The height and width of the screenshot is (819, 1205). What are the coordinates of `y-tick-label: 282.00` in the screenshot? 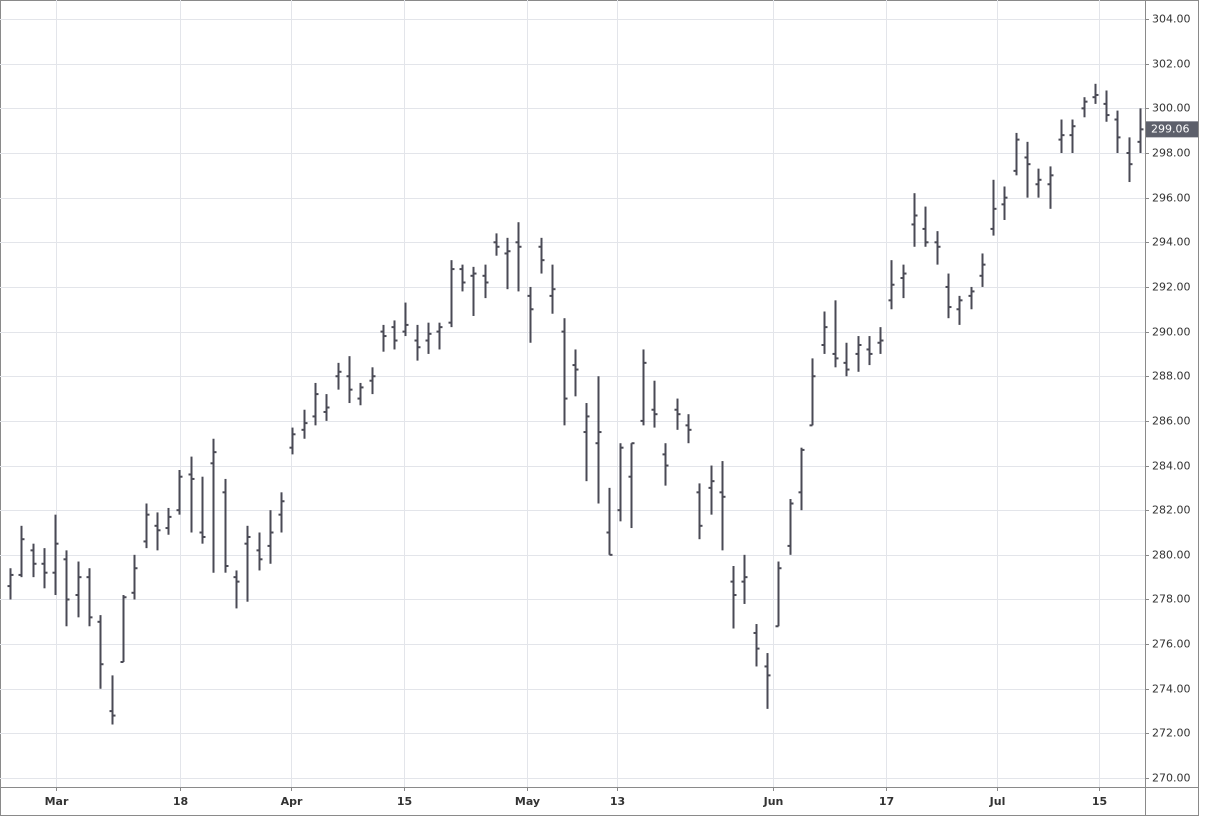 It's located at (1171, 510).